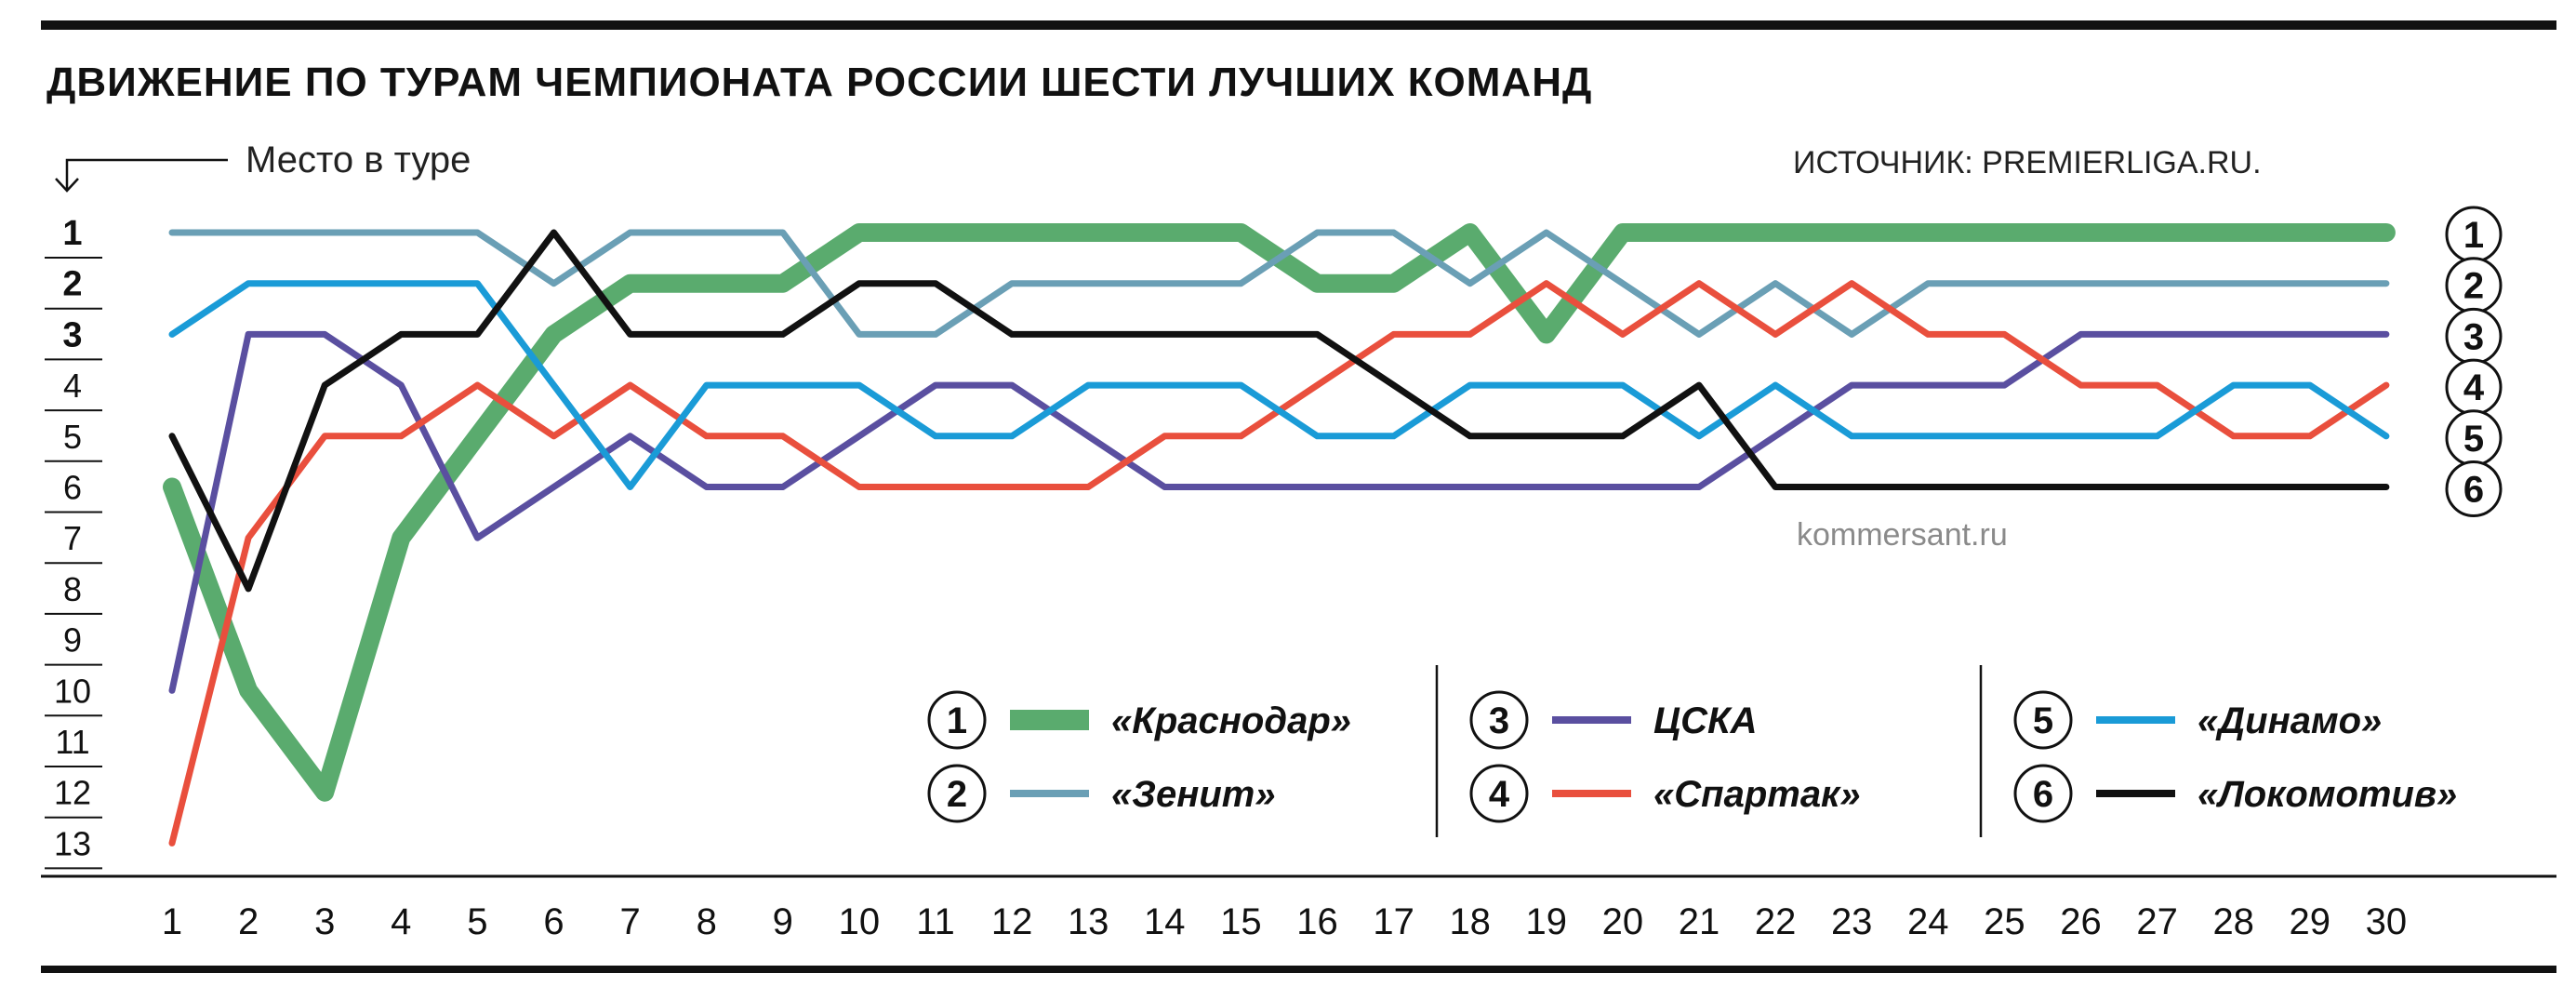 The height and width of the screenshot is (1000, 2576). What do you see at coordinates (1547, 921) in the screenshot?
I see `x-tick-label: 19` at bounding box center [1547, 921].